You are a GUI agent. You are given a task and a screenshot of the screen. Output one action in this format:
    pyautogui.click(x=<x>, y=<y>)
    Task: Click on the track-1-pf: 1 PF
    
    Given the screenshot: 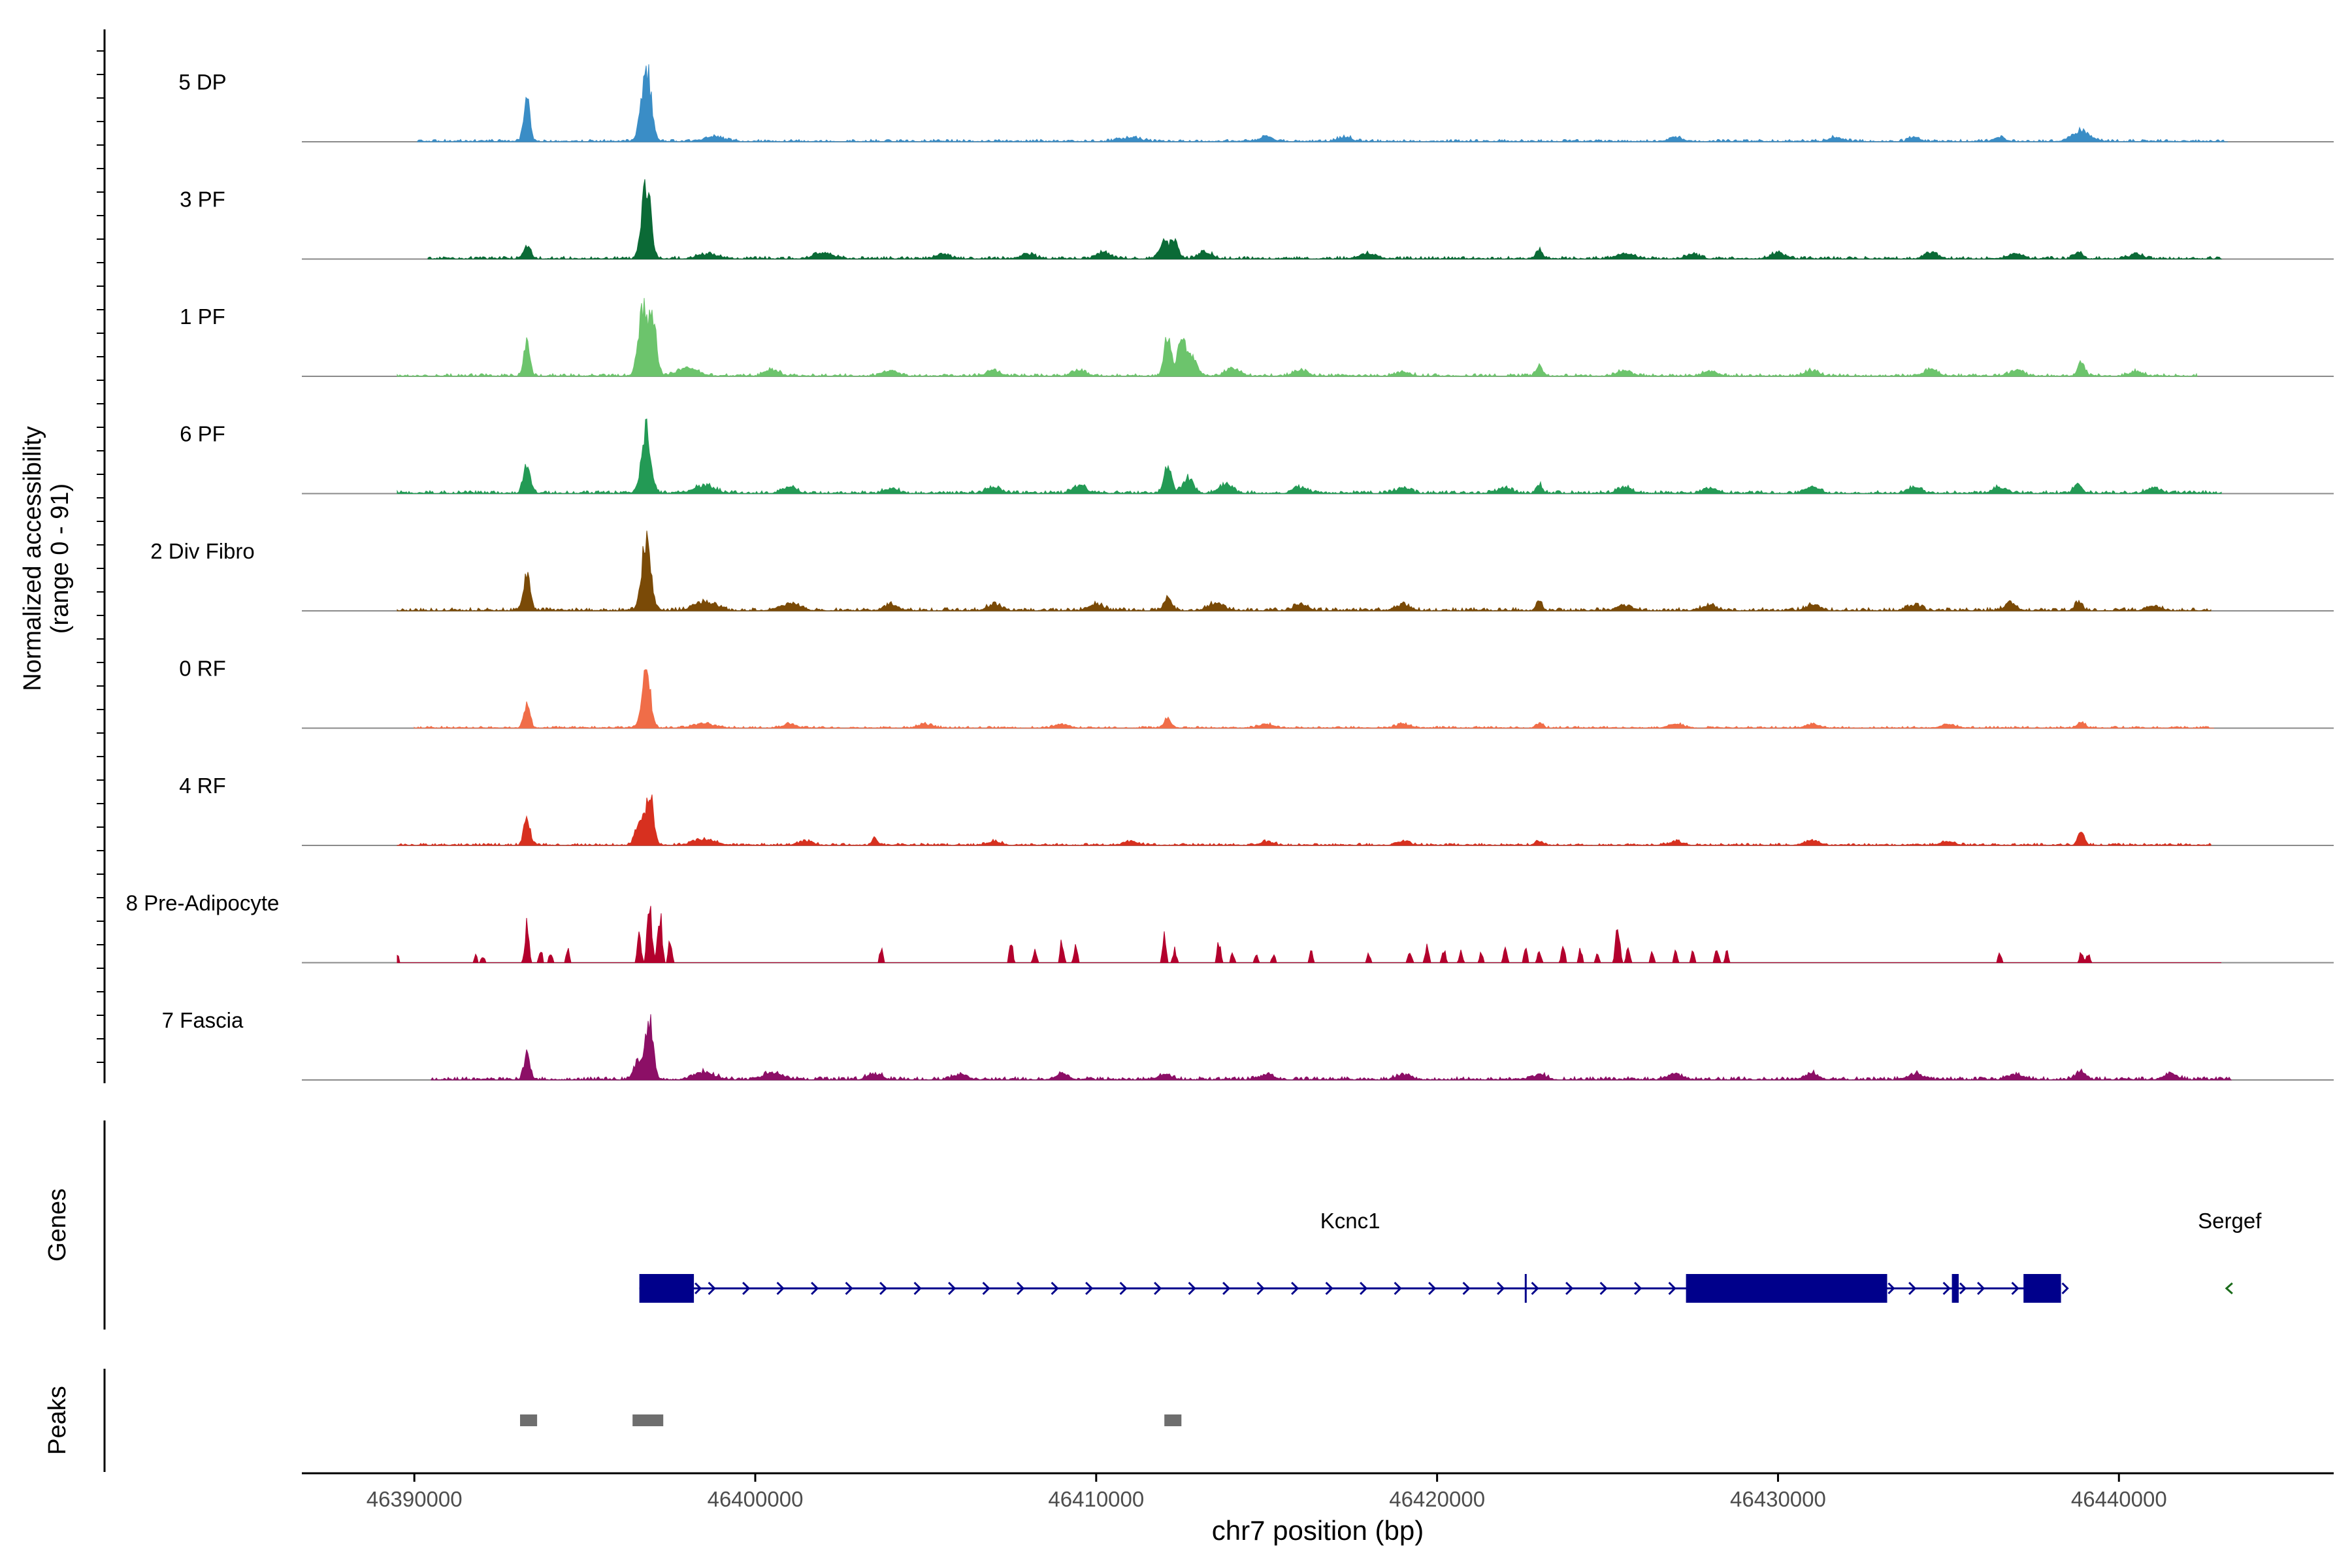 What is the action you would take?
    pyautogui.click(x=1257, y=338)
    